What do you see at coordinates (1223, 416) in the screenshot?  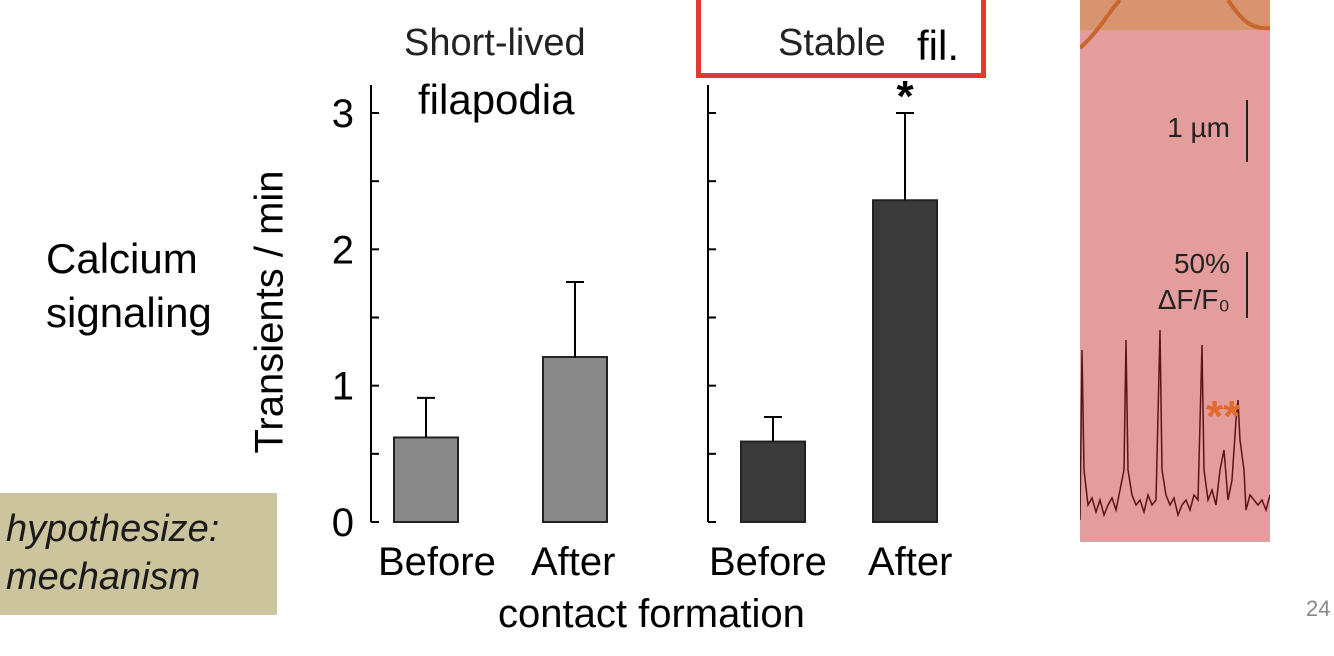 I see `trace-asterisks: **` at bounding box center [1223, 416].